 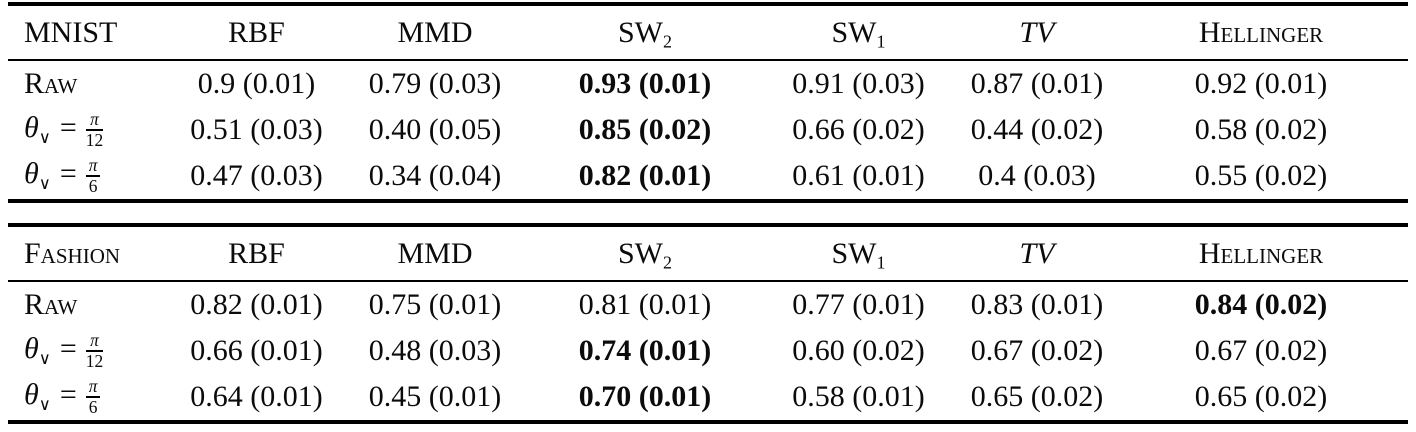 What do you see at coordinates (435, 396) in the screenshot?
I see `value-cell: 0.45 (0.01)` at bounding box center [435, 396].